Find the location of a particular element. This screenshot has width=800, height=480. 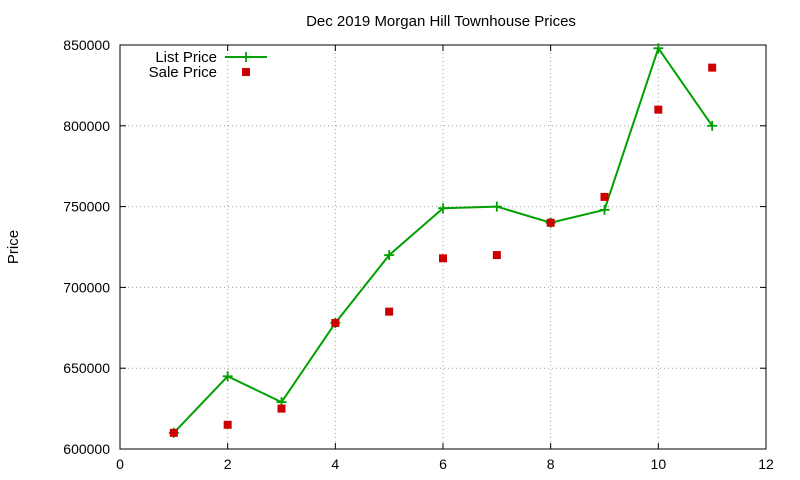

legend-marker-sale-price is located at coordinates (246, 72).